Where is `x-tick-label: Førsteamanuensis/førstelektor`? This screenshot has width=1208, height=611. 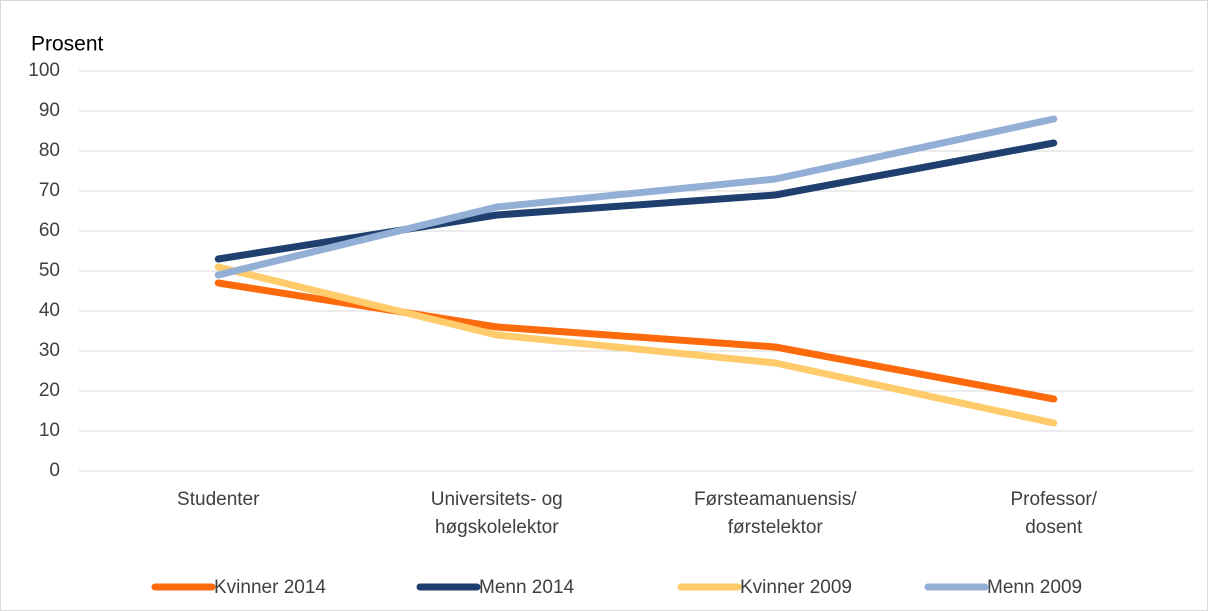
x-tick-label: Førsteamanuensis/førstelektor is located at coordinates (775, 513).